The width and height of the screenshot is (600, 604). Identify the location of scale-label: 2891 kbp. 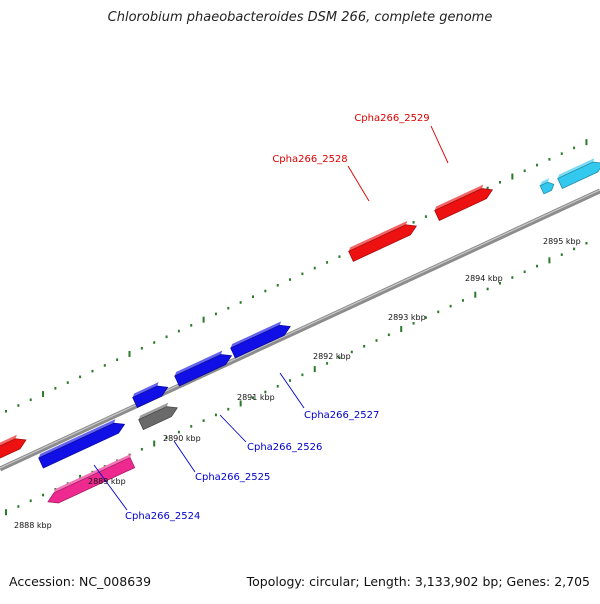
(256, 397).